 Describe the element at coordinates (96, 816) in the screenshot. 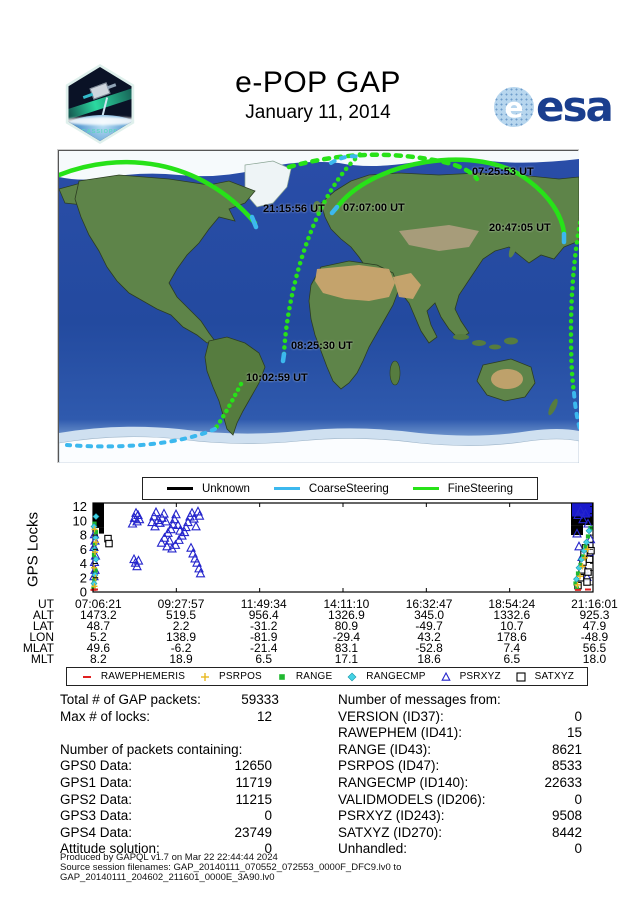

I see `stat-label: GPS3 Data:` at that location.